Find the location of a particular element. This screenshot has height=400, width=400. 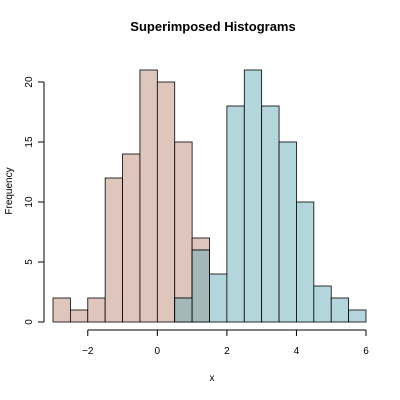

x-tick-label: 4 is located at coordinates (297, 351).